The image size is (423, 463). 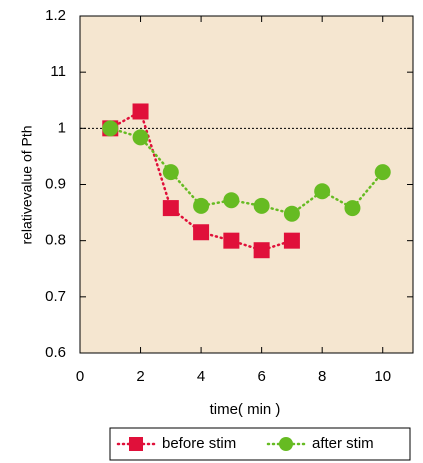 What do you see at coordinates (55, 15) in the screenshot?
I see `y-tick-label: 1.2` at bounding box center [55, 15].